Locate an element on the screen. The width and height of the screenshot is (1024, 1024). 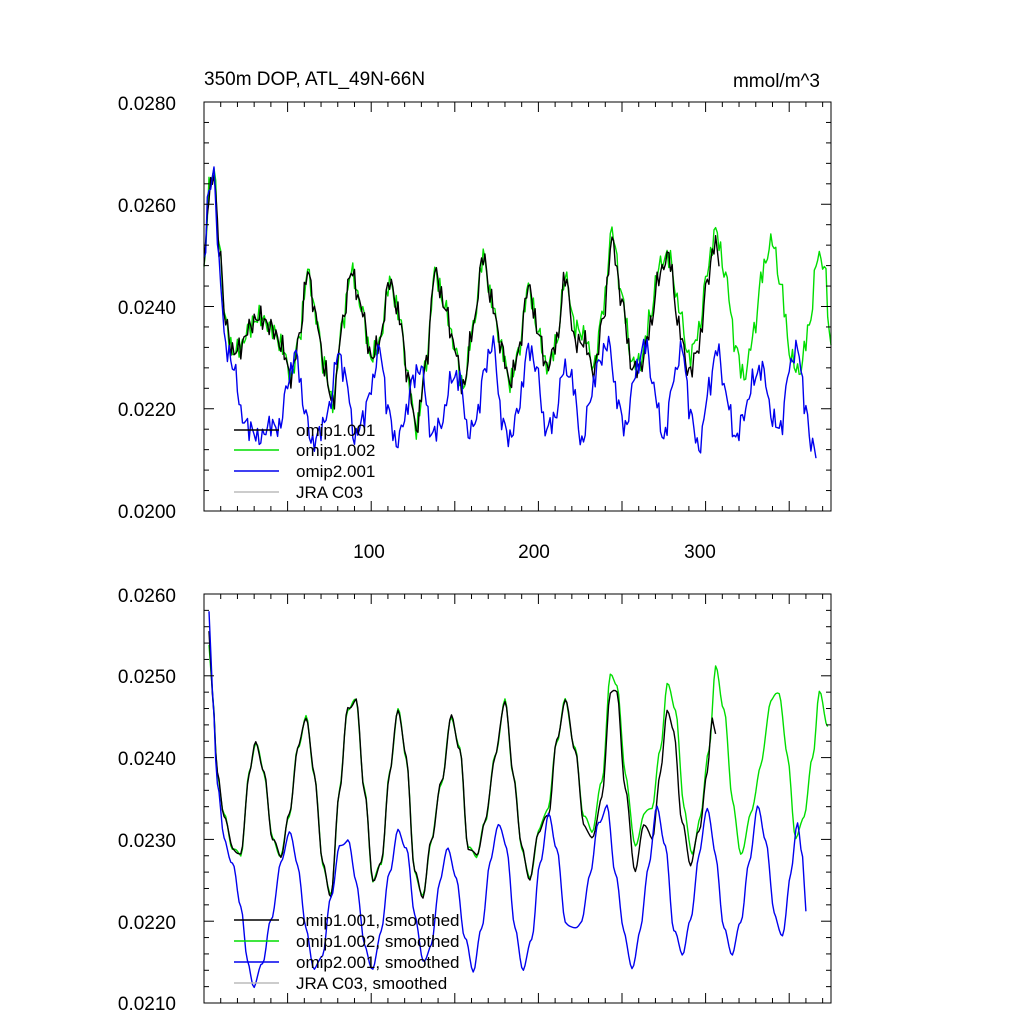
y-tick-label: 0.0230 is located at coordinates (147, 841).